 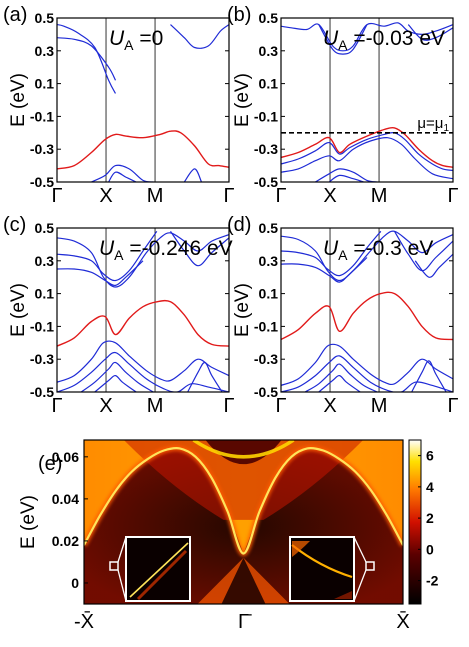 I want to click on bulk-continuum-upper, so click(x=243, y=480).